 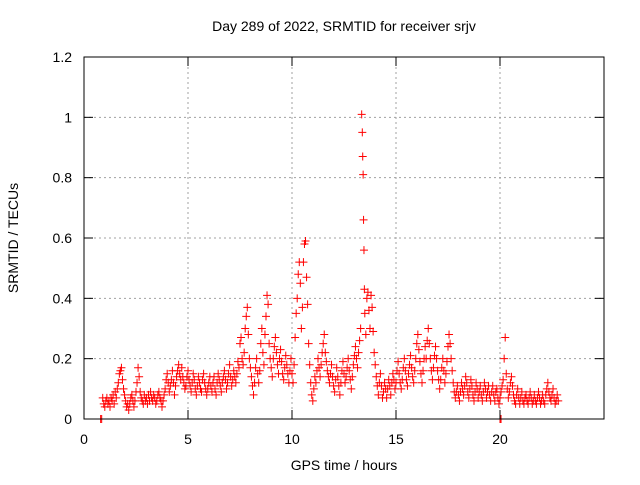 I want to click on y-tick-label: 0.4, so click(x=63, y=298).